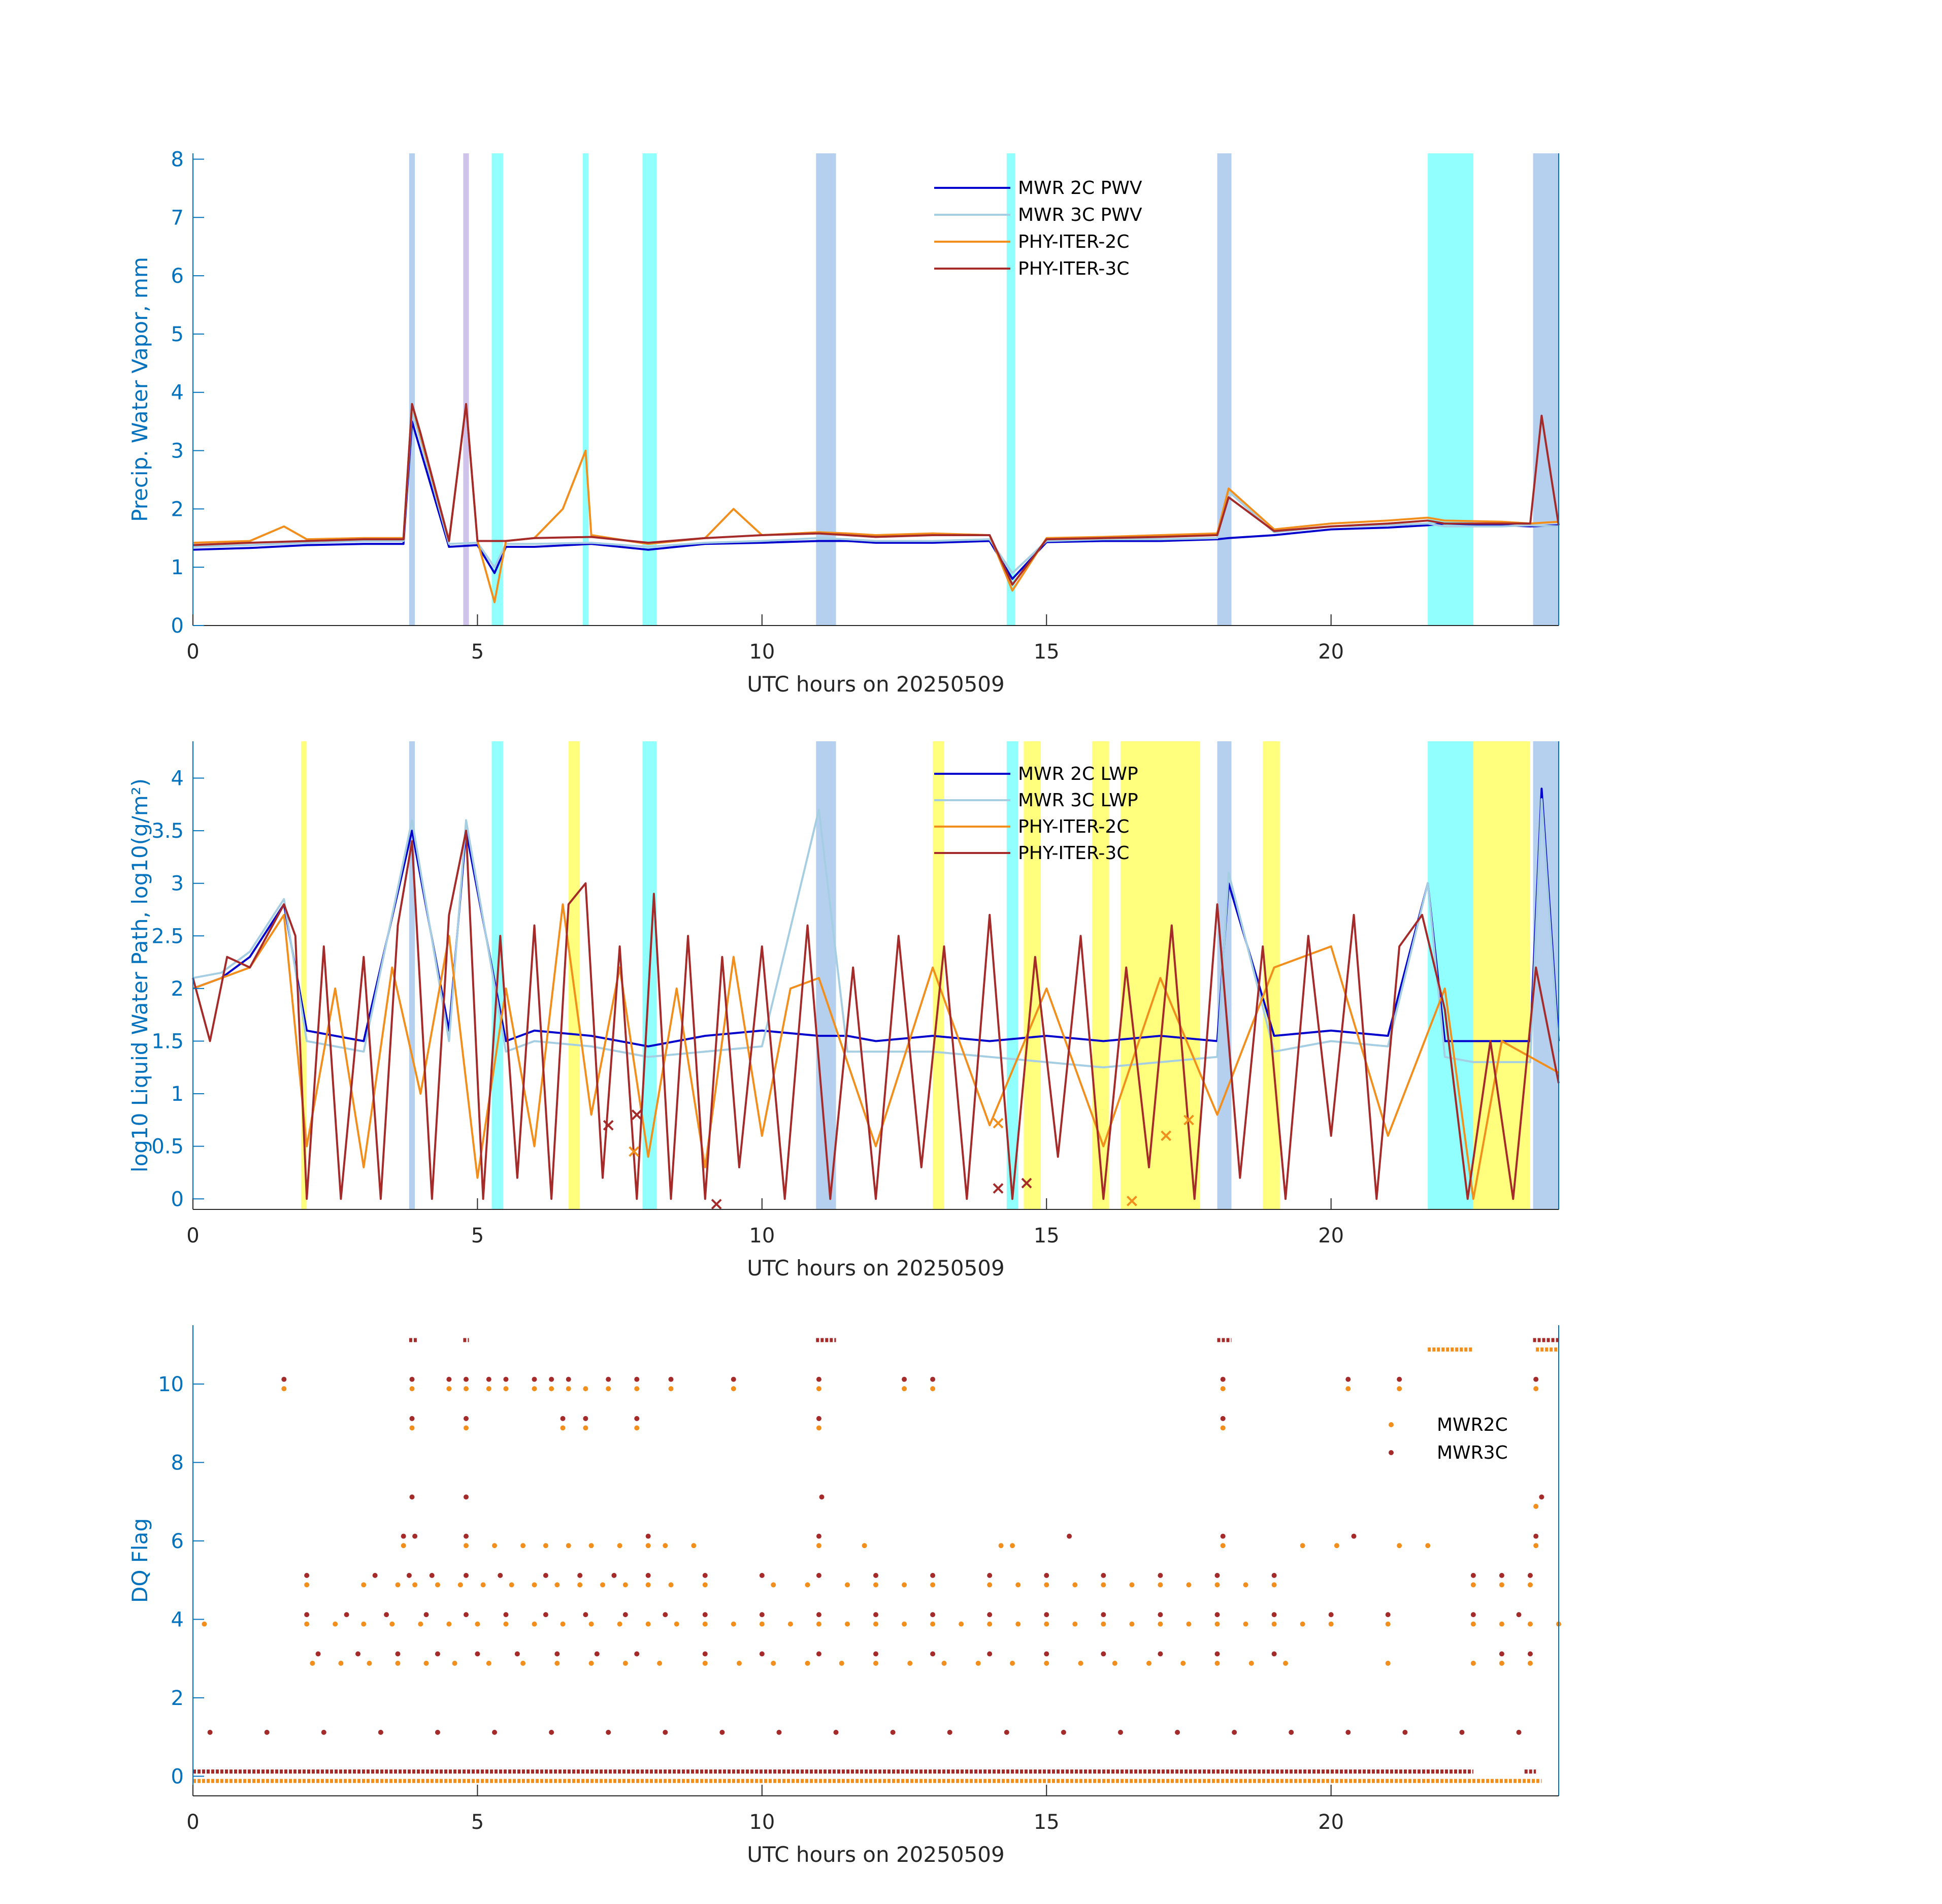 The width and height of the screenshot is (1942, 1904). Describe the element at coordinates (177, 1541) in the screenshot. I see `y-tick-label: 6` at that location.